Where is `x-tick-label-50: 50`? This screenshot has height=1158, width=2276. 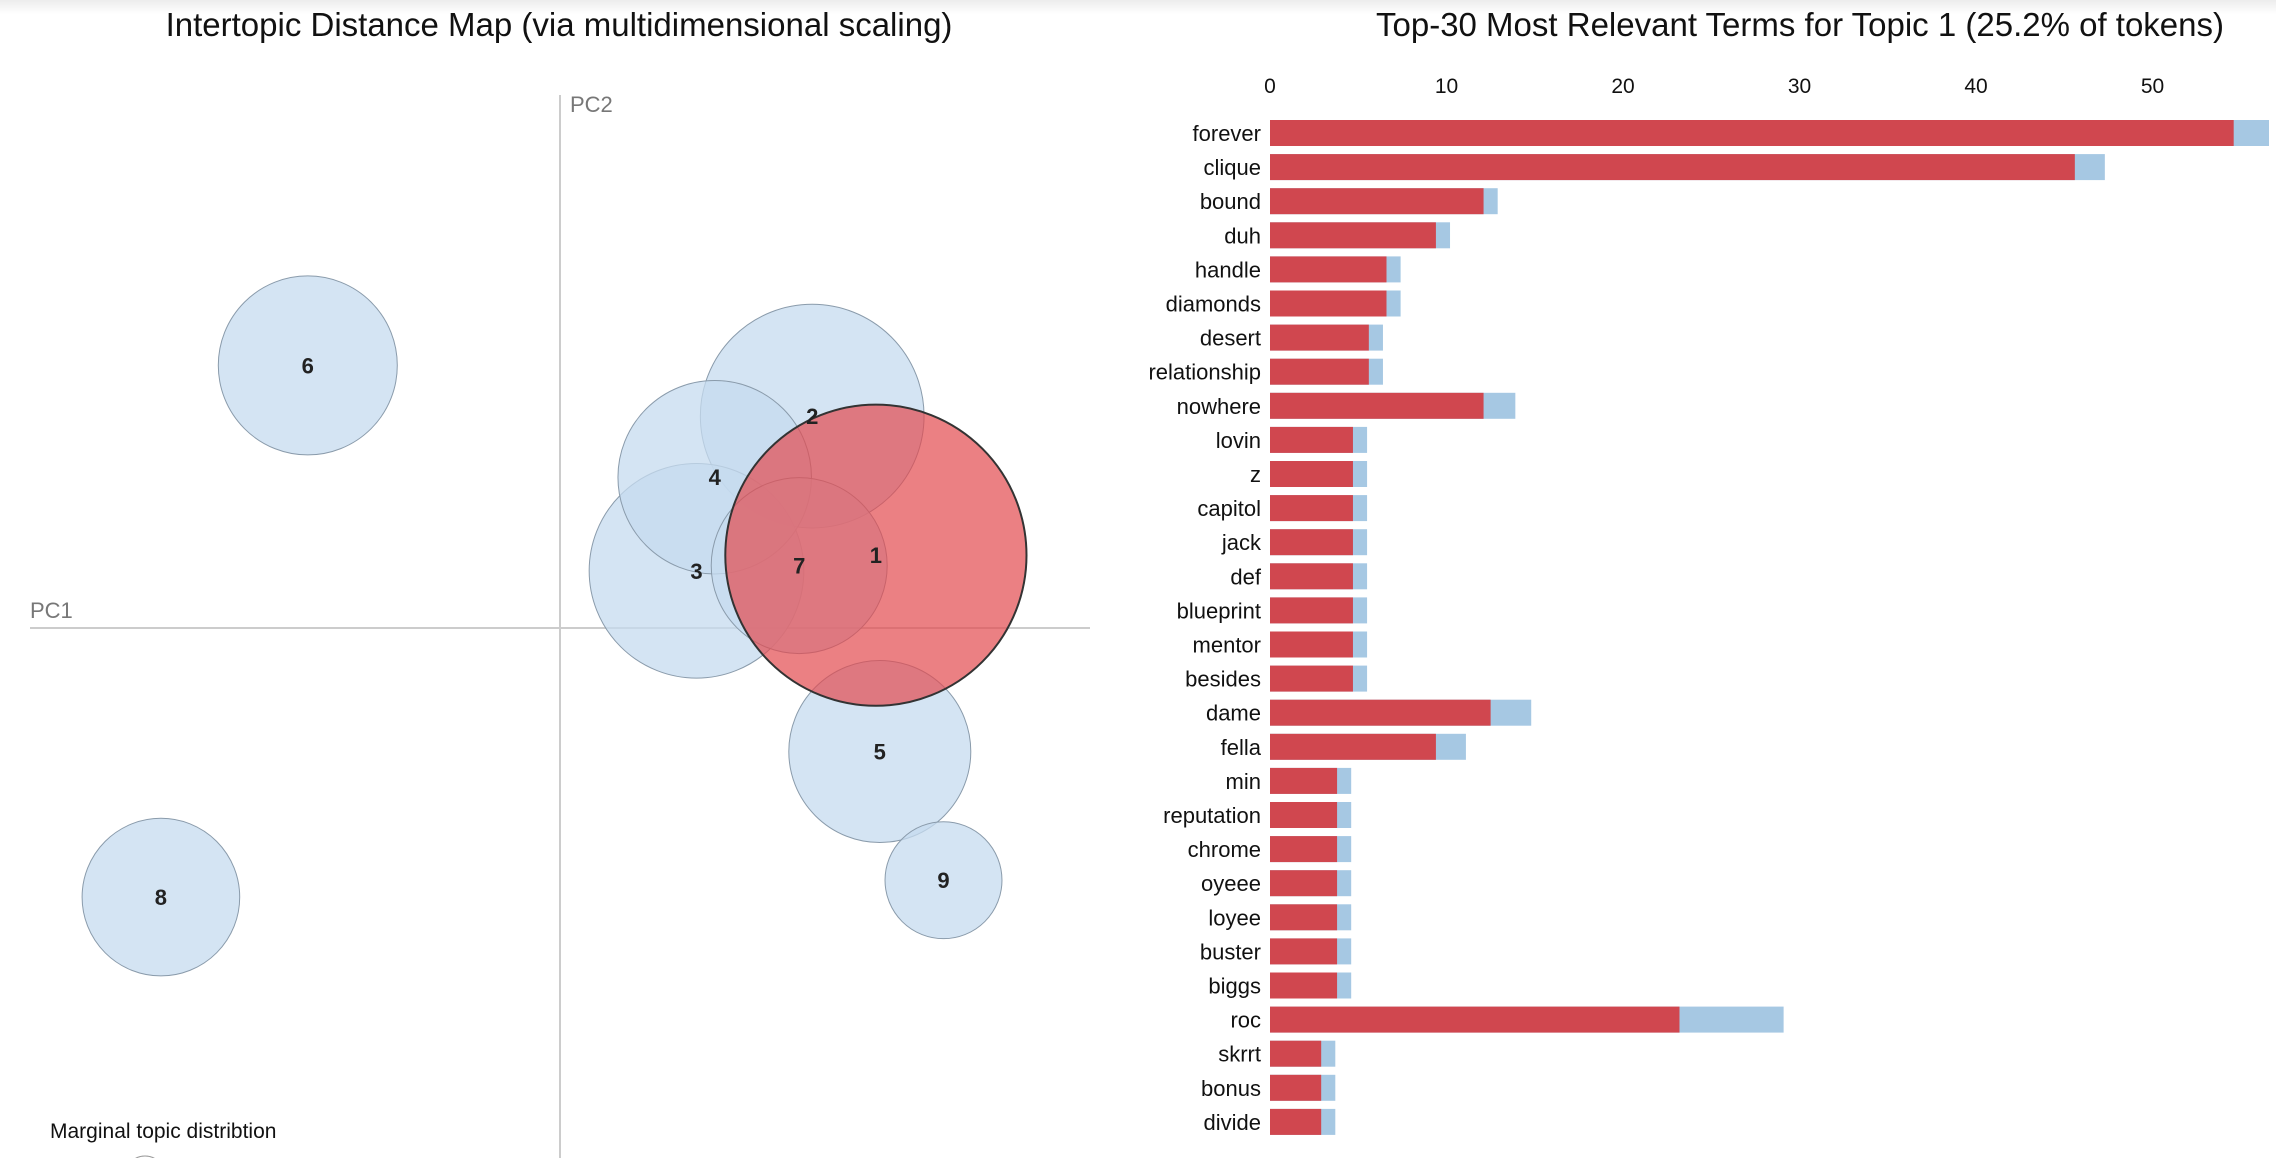 x-tick-label-50: 50 is located at coordinates (2152, 86).